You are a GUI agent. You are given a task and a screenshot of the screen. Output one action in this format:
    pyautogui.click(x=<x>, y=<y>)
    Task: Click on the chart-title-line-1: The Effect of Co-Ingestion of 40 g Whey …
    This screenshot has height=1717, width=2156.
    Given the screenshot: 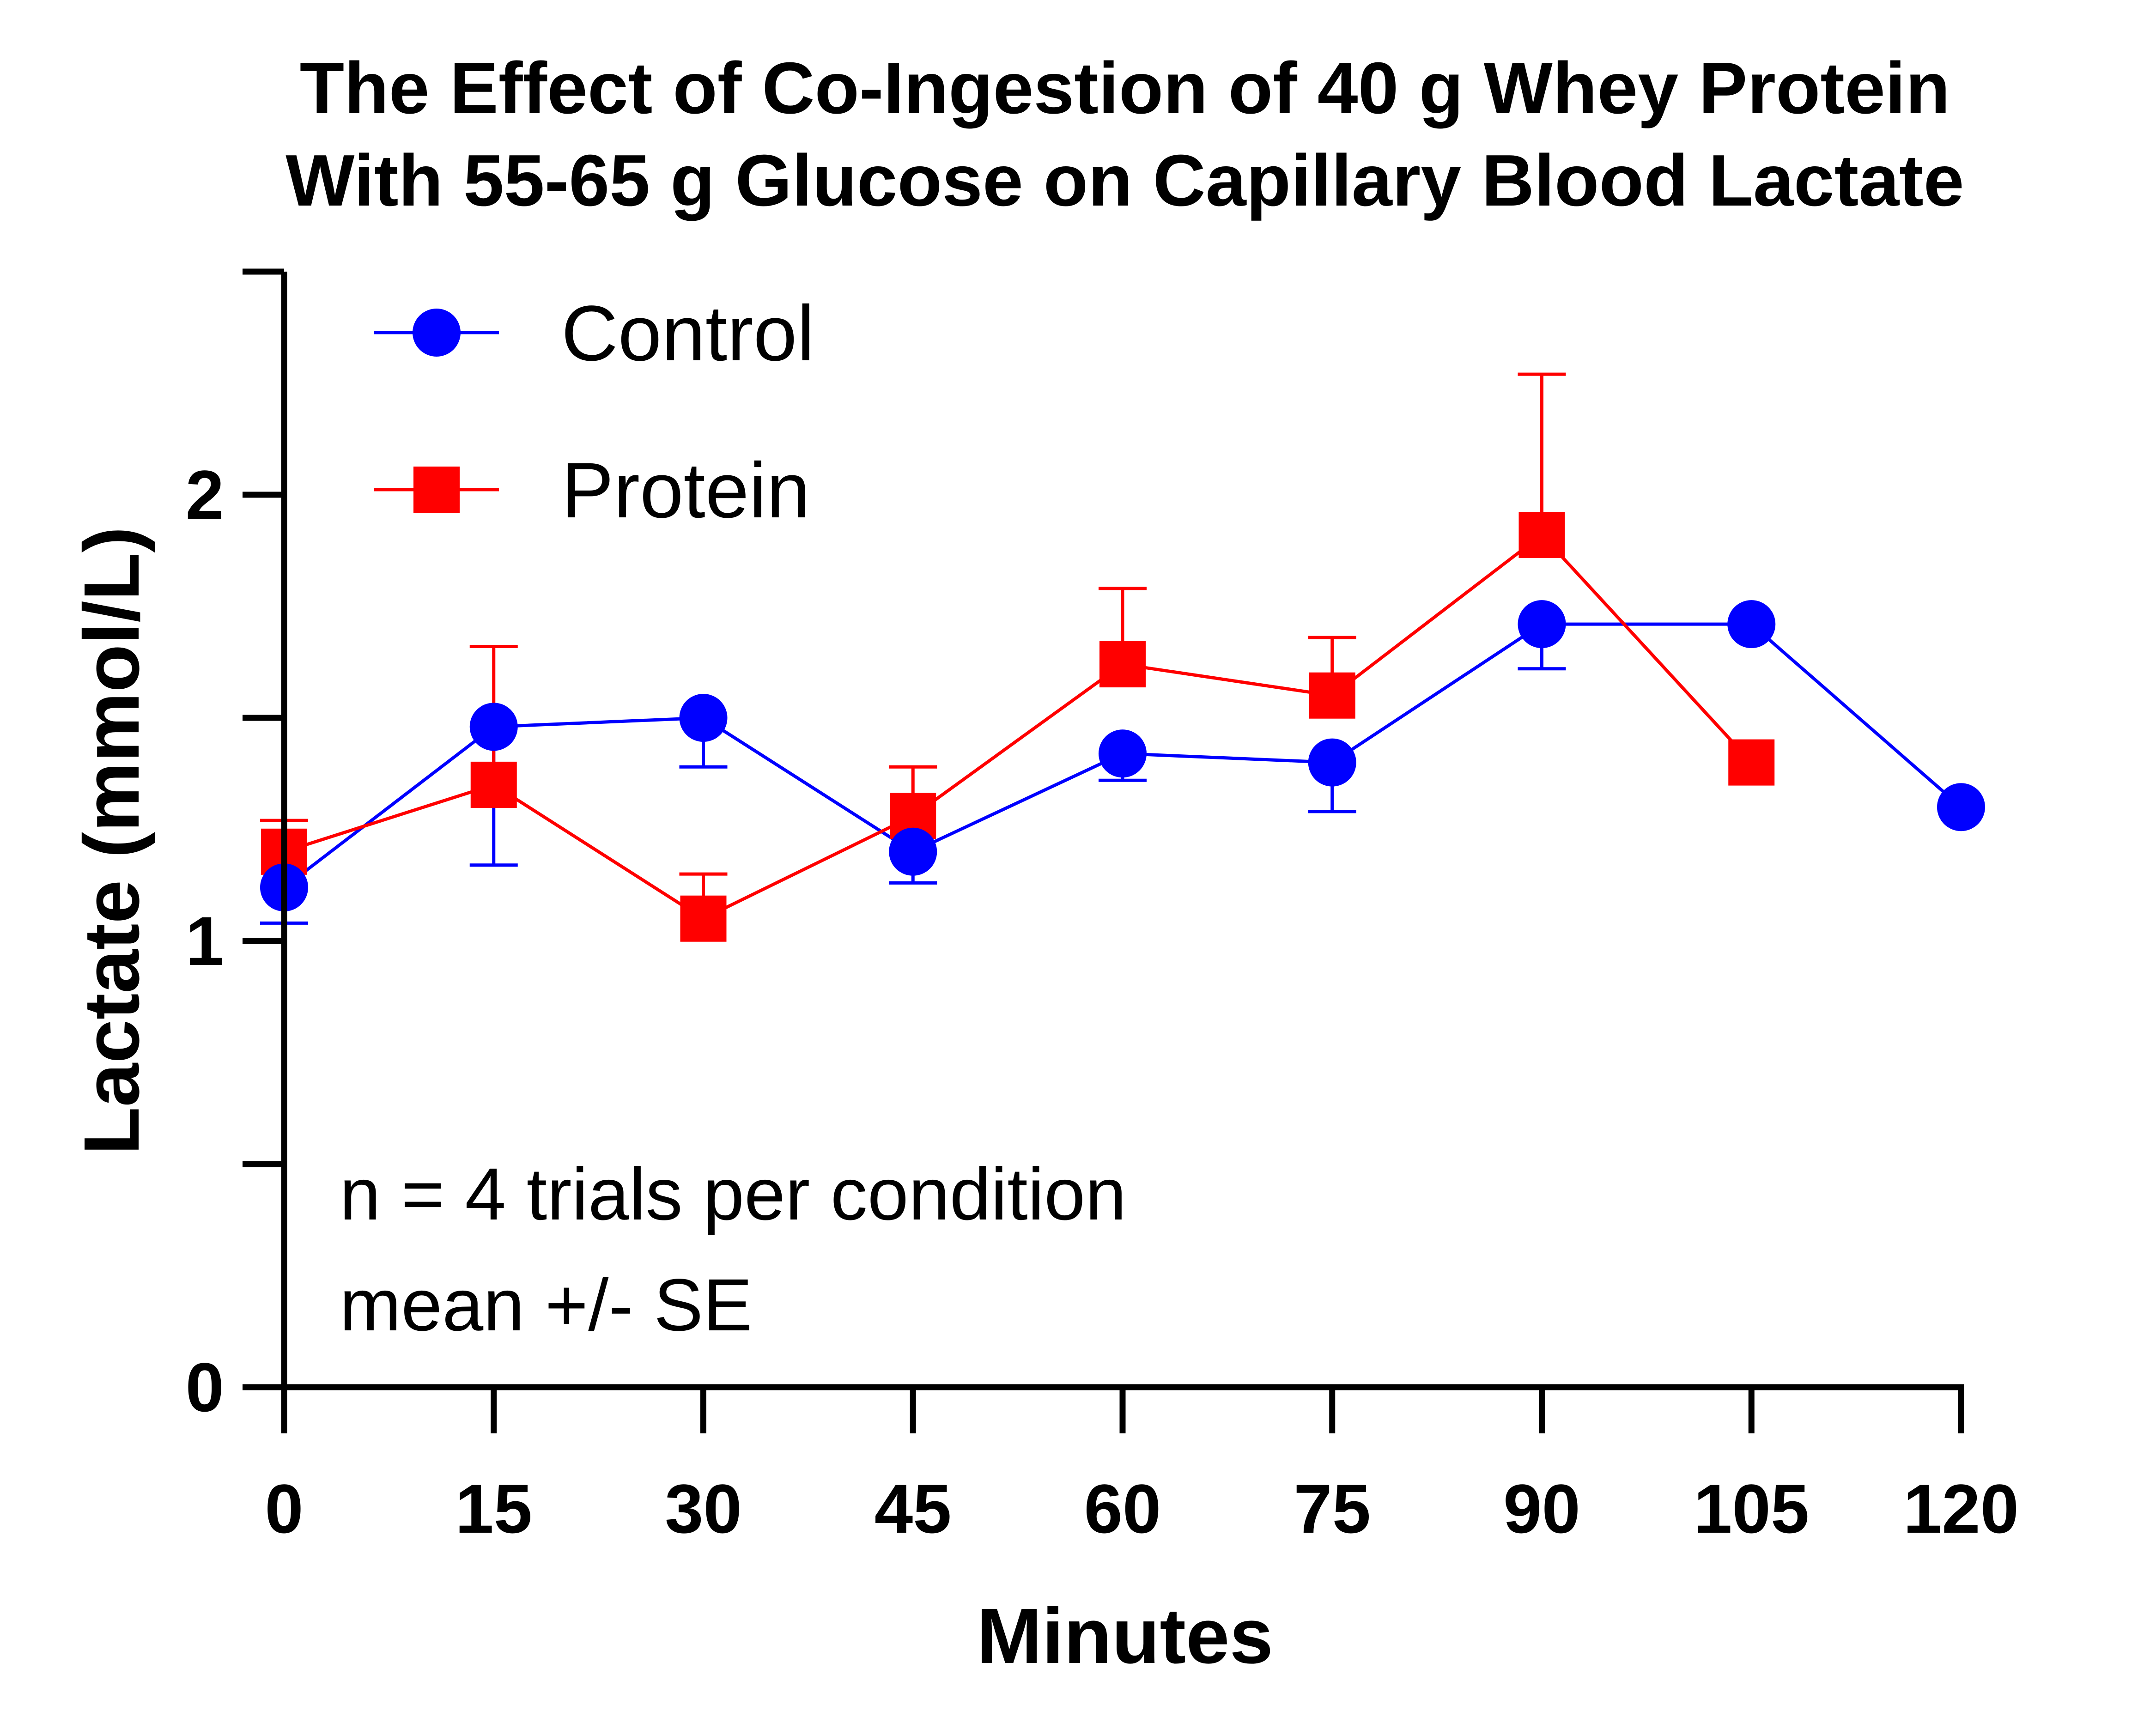 What is the action you would take?
    pyautogui.click(x=1125, y=88)
    